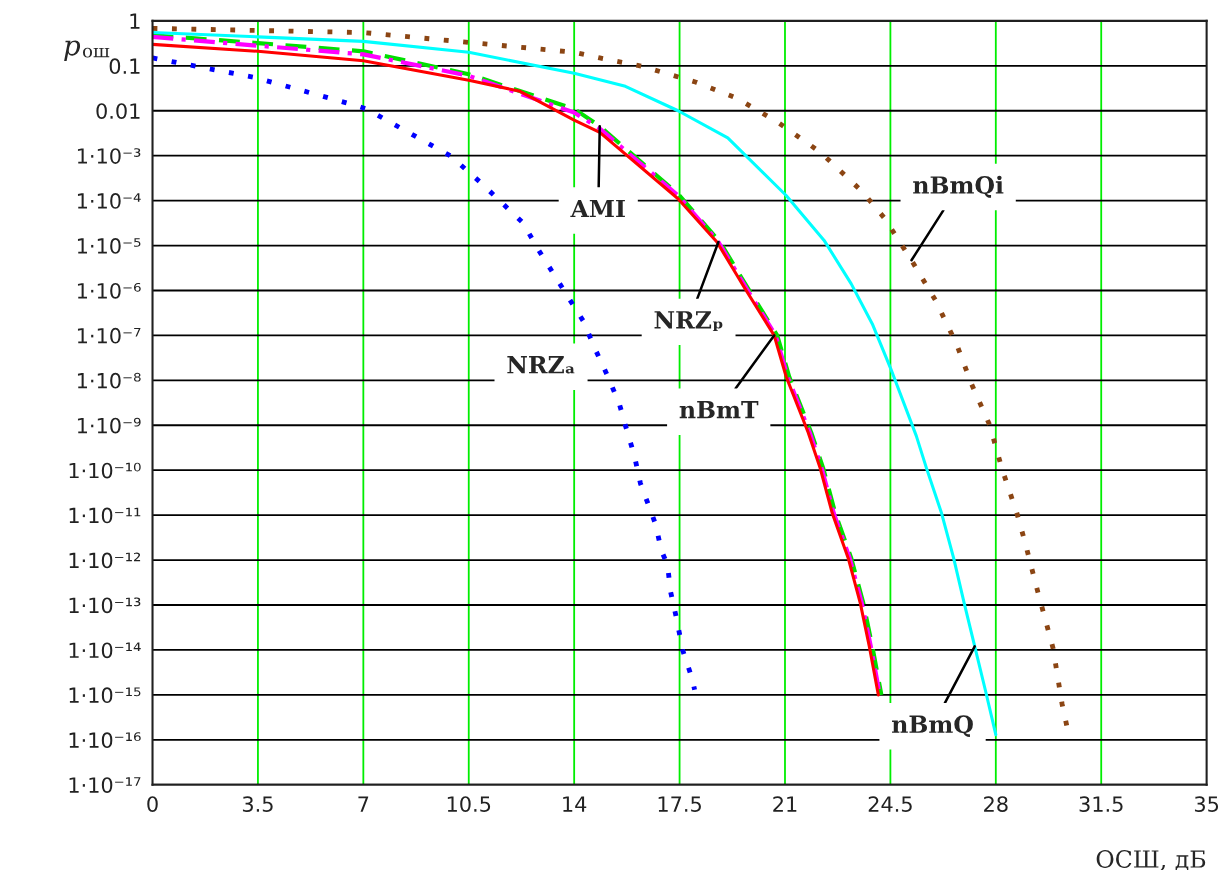 The height and width of the screenshot is (870, 1230). Describe the element at coordinates (105, 605) in the screenshot. I see `y-tick-label: 1·10⁻¹³` at that location.